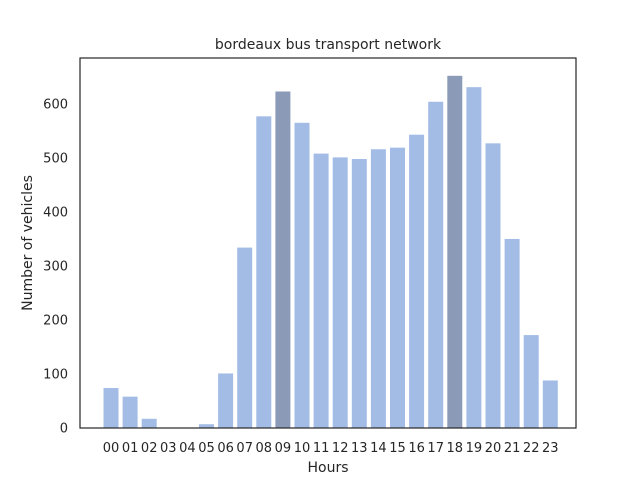 Image resolution: width=640 pixels, height=480 pixels. What do you see at coordinates (130, 448) in the screenshot?
I see `x-tick-label-01: 01` at bounding box center [130, 448].